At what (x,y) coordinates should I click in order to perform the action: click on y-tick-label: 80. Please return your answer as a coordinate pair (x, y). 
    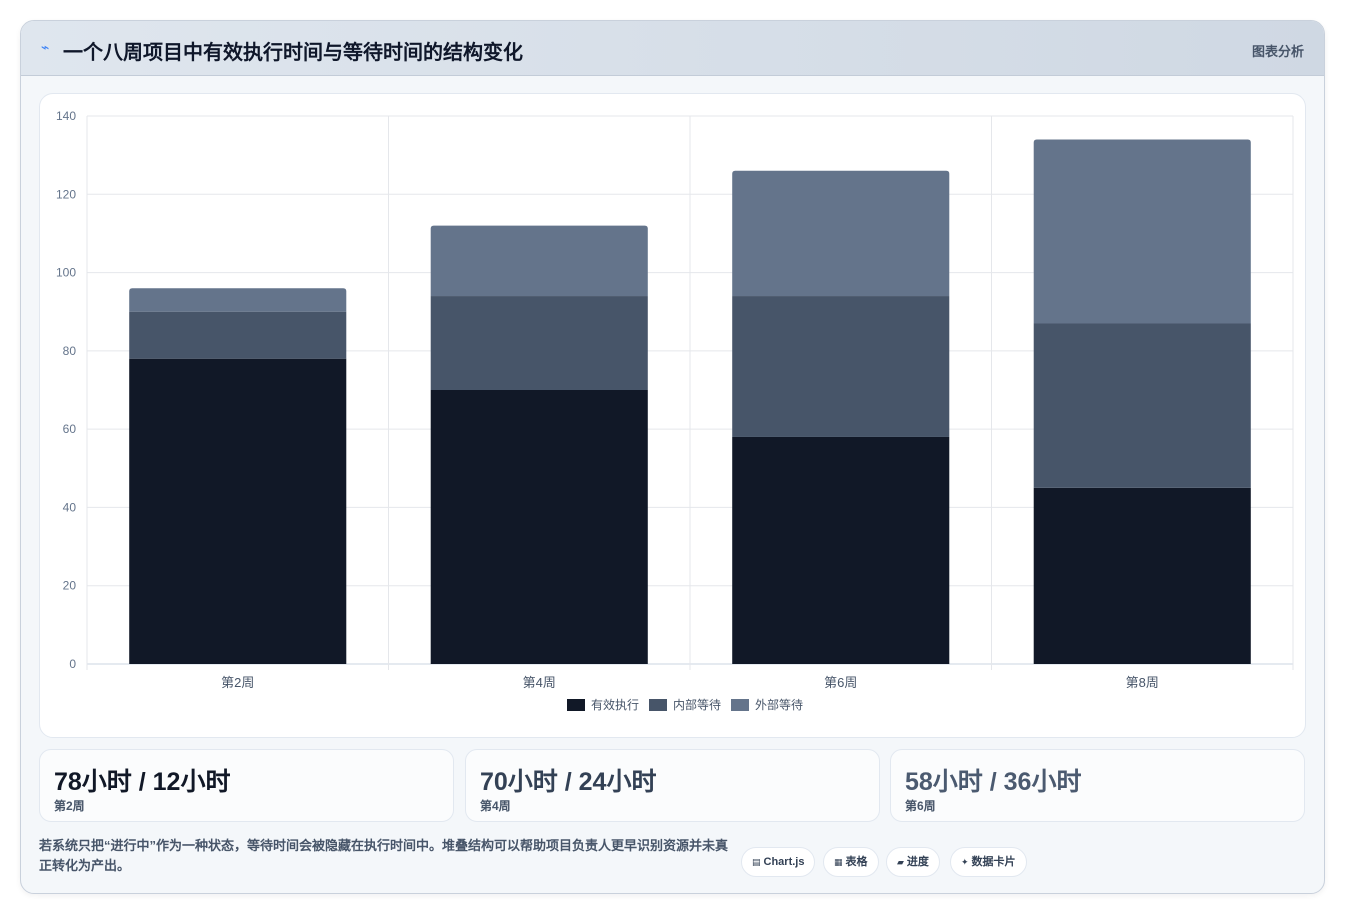
    Looking at the image, I should click on (70, 351).